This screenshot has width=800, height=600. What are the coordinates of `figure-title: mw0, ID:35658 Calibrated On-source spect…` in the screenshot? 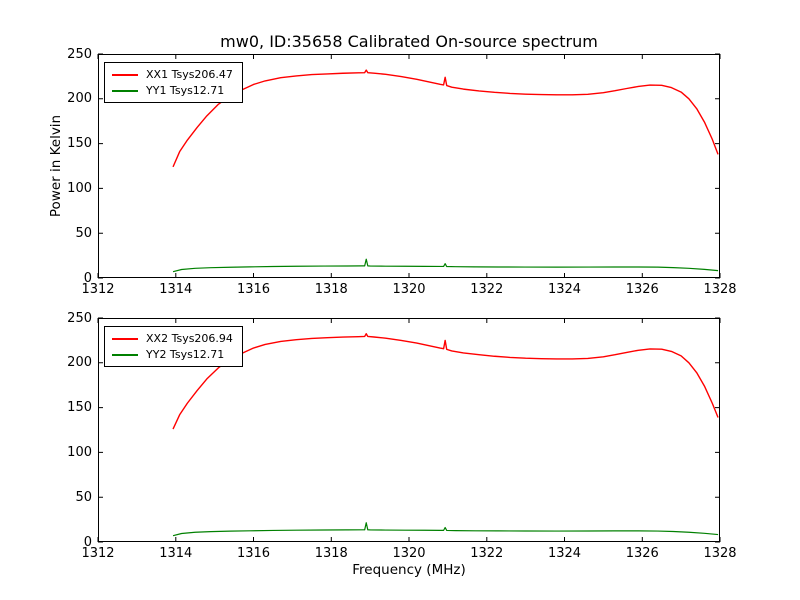 It's located at (409, 41).